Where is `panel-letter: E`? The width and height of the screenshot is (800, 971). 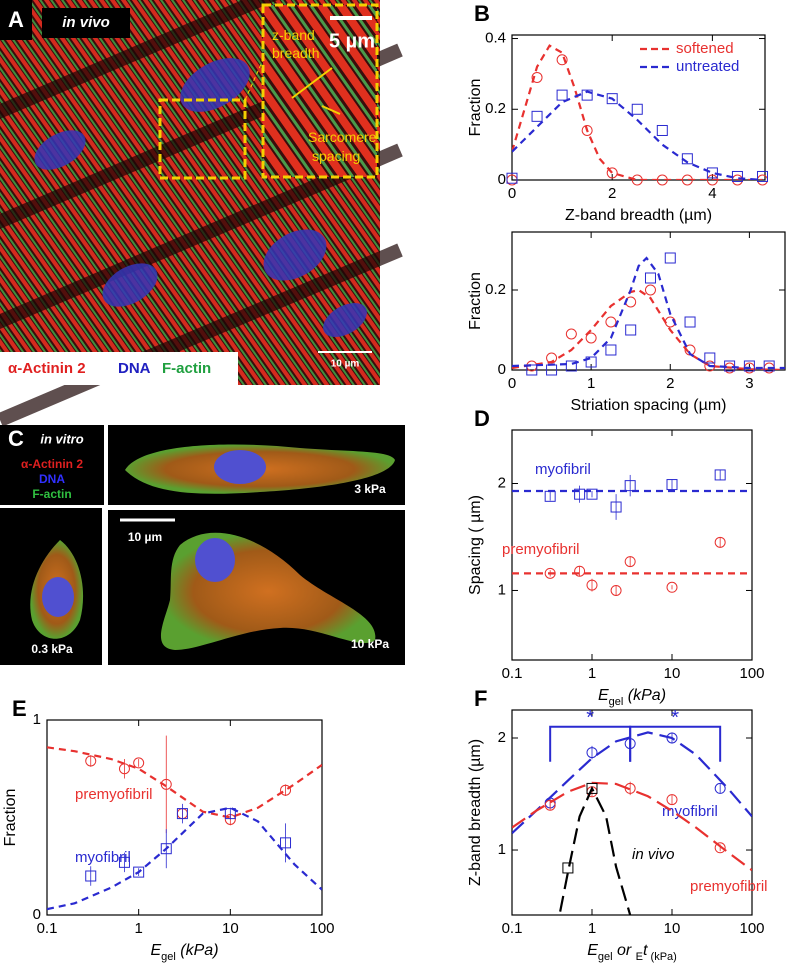 panel-letter: E is located at coordinates (19, 708).